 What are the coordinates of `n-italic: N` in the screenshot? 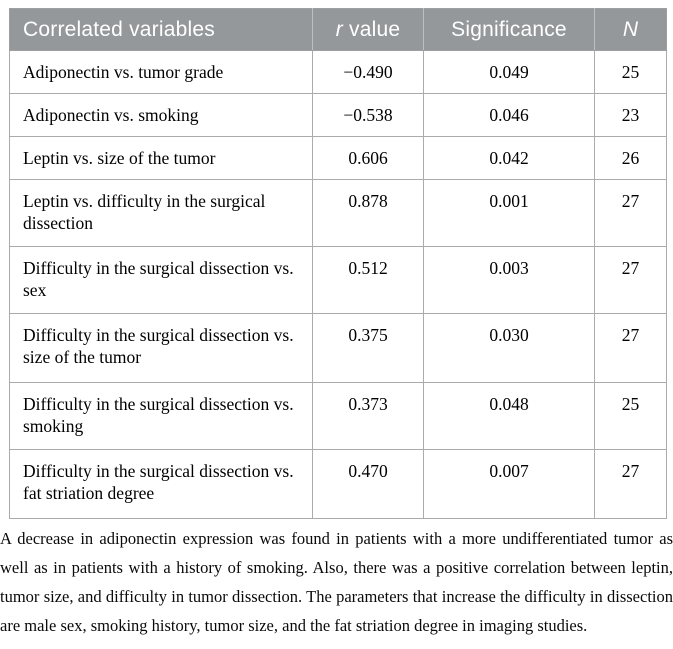 It's located at (630, 29).